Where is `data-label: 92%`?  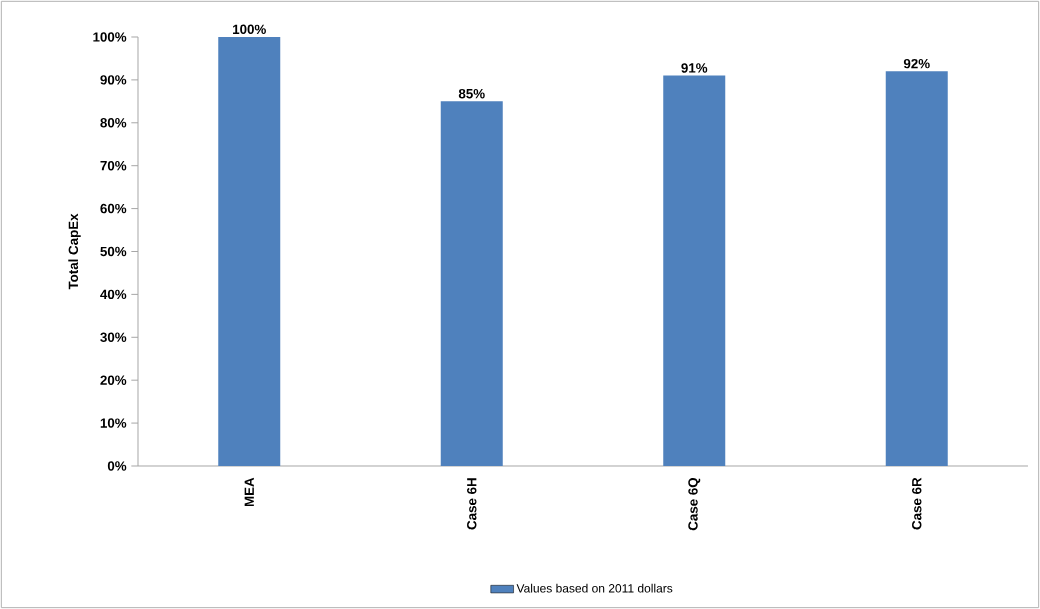 data-label: 92% is located at coordinates (916, 63).